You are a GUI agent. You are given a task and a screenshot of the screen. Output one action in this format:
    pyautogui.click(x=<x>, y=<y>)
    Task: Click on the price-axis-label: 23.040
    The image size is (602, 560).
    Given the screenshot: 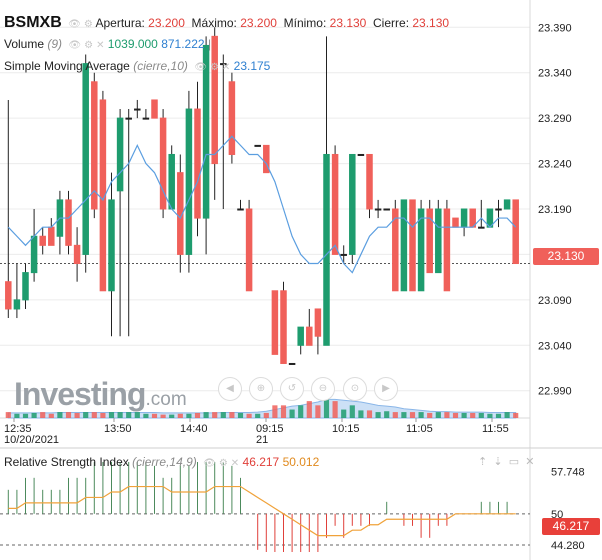 What is the action you would take?
    pyautogui.click(x=555, y=346)
    